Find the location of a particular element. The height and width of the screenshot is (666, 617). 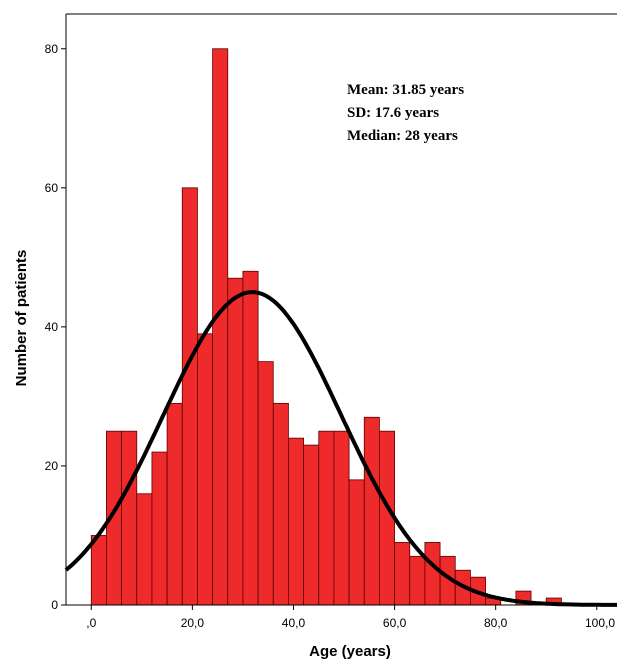

x-tick-label: 60,0 is located at coordinates (395, 623).